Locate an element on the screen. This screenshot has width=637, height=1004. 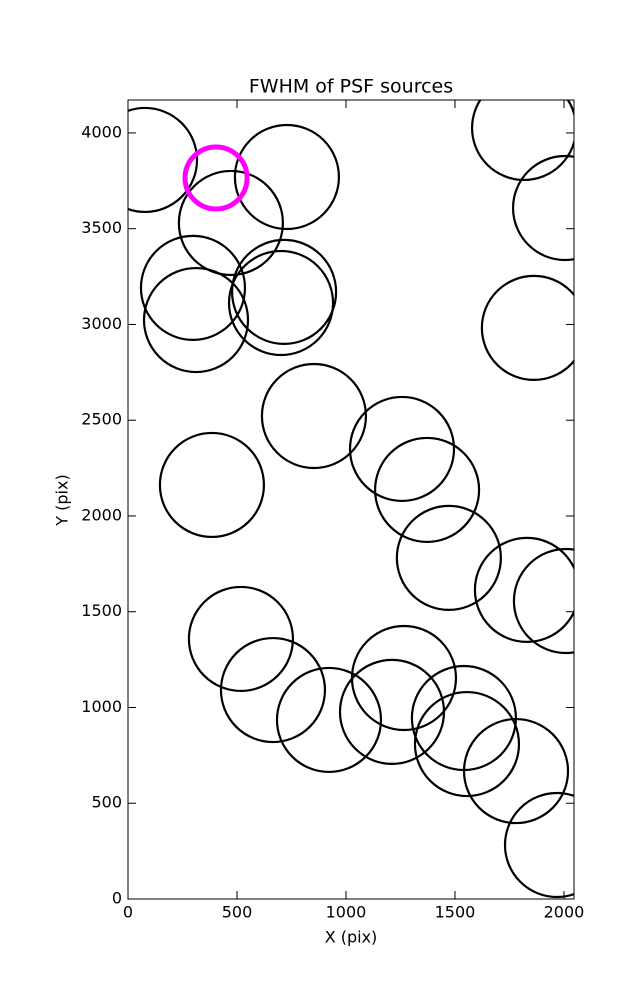
y-tick-label: 0 is located at coordinates (117, 898).